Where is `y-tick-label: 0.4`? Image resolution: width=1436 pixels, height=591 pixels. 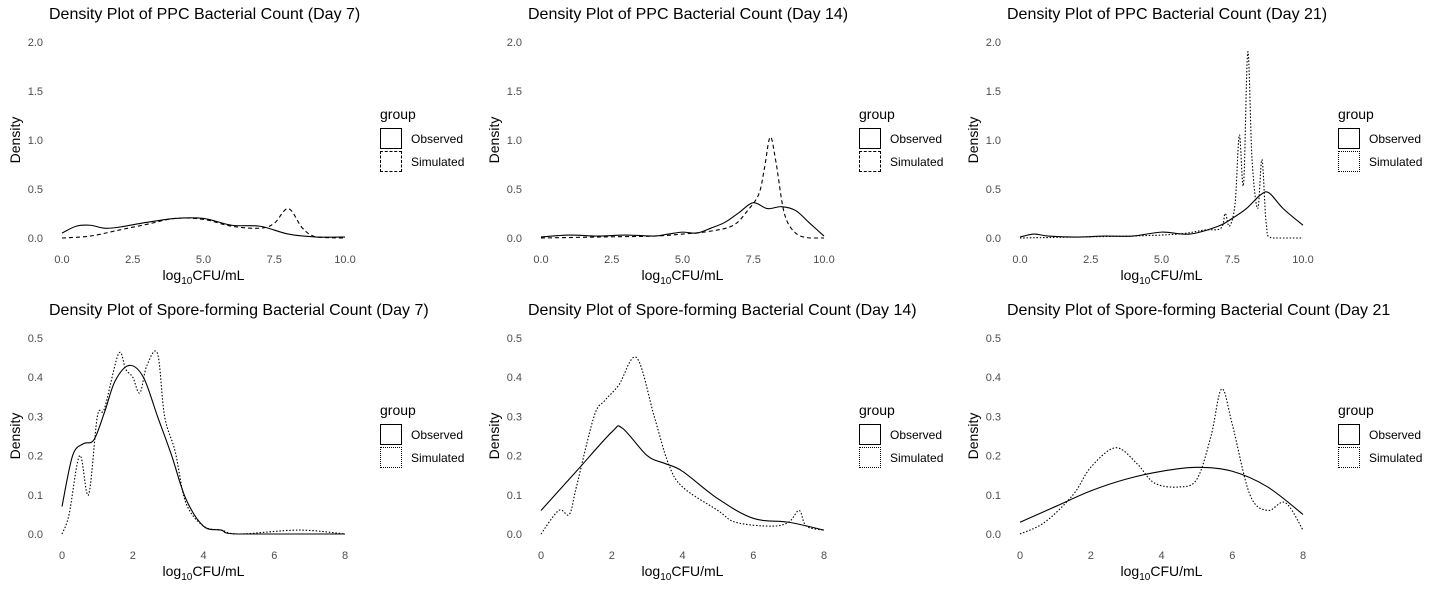
y-tick-label: 0.4 is located at coordinates (993, 378).